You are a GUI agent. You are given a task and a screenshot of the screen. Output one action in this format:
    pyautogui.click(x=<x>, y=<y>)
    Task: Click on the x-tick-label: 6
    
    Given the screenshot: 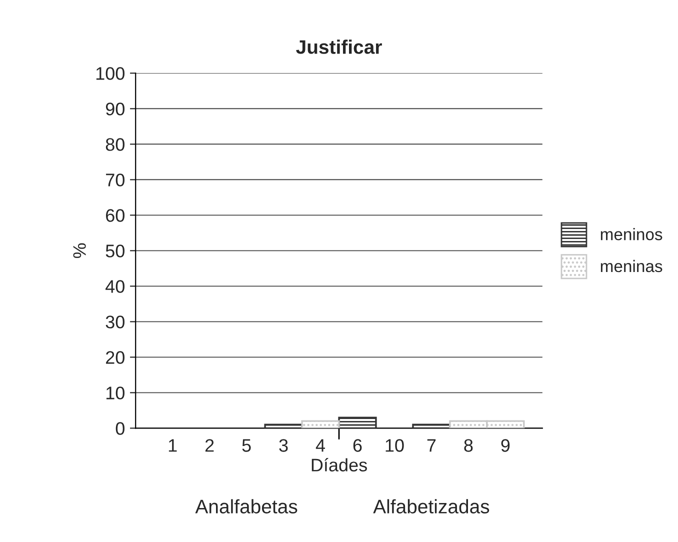 What is the action you would take?
    pyautogui.click(x=357, y=445)
    